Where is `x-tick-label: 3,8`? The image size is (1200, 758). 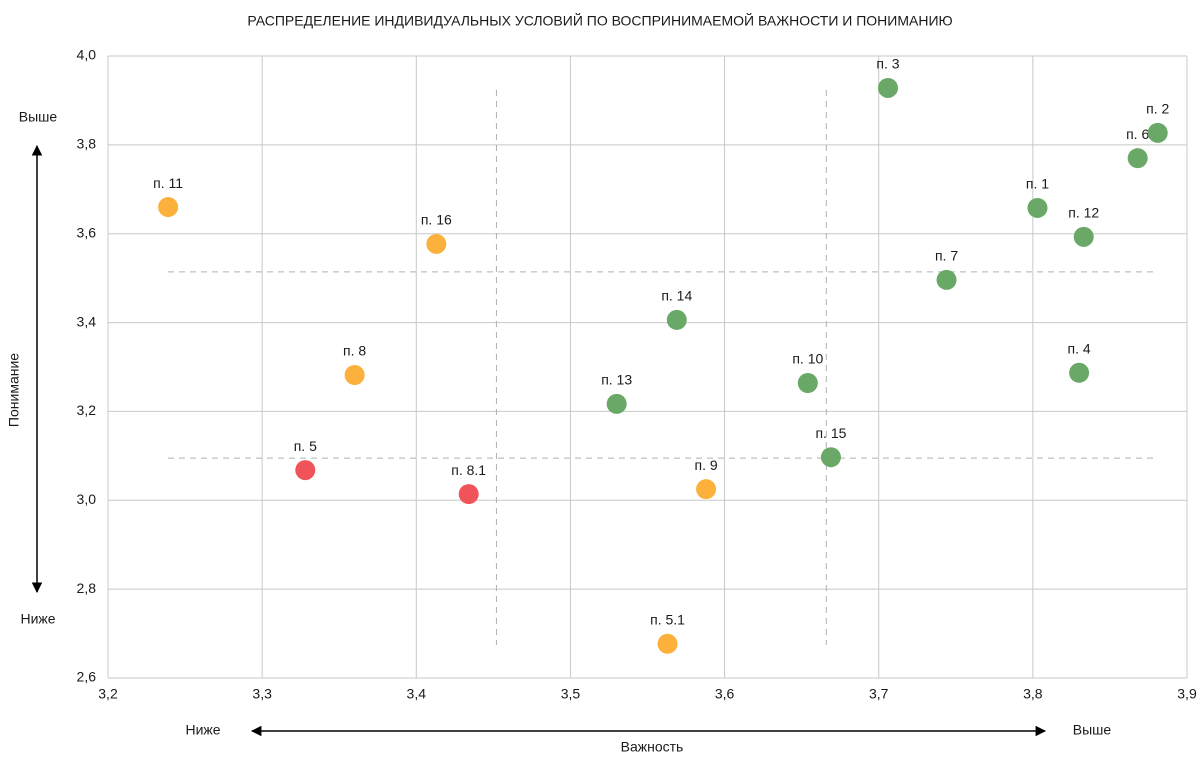 x-tick-label: 3,8 is located at coordinates (1033, 694).